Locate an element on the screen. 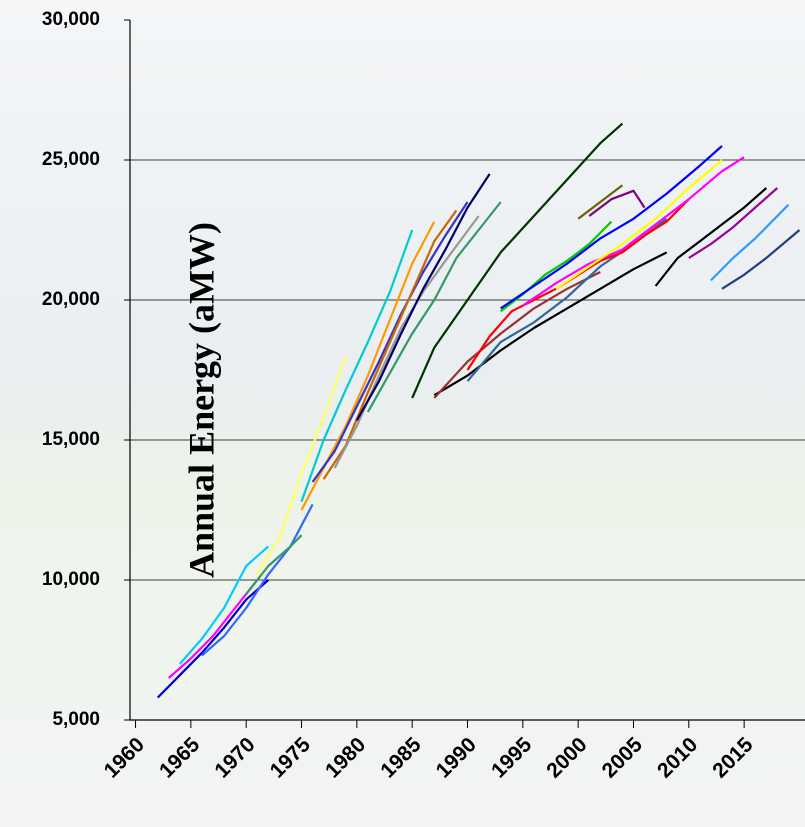  y-tick-label: 5,000 is located at coordinates (76, 719).